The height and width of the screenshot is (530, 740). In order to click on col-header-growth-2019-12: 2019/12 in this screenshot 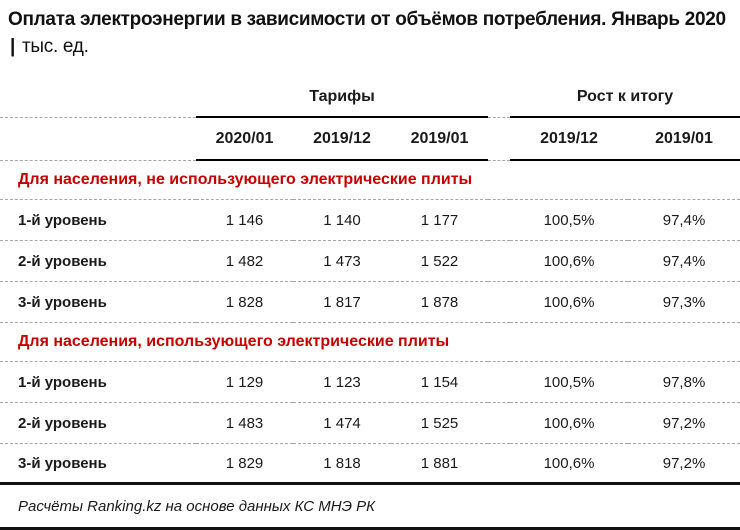, I will do `click(569, 139)`.